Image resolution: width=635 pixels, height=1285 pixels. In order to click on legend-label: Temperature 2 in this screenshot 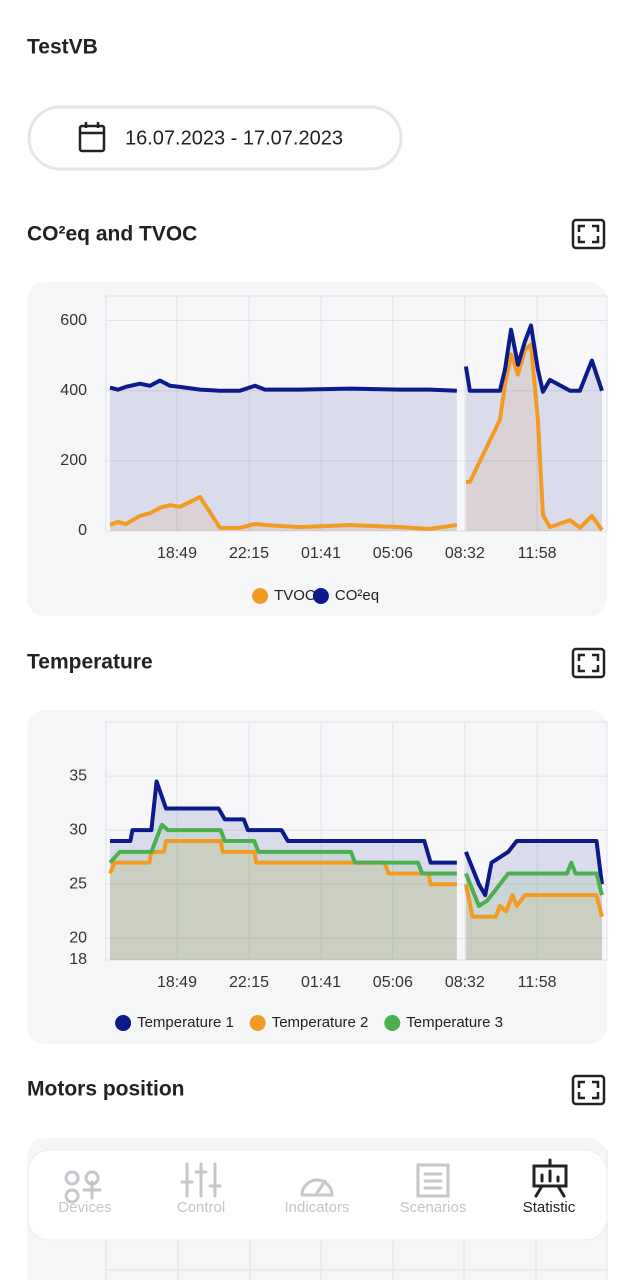, I will do `click(320, 1022)`.